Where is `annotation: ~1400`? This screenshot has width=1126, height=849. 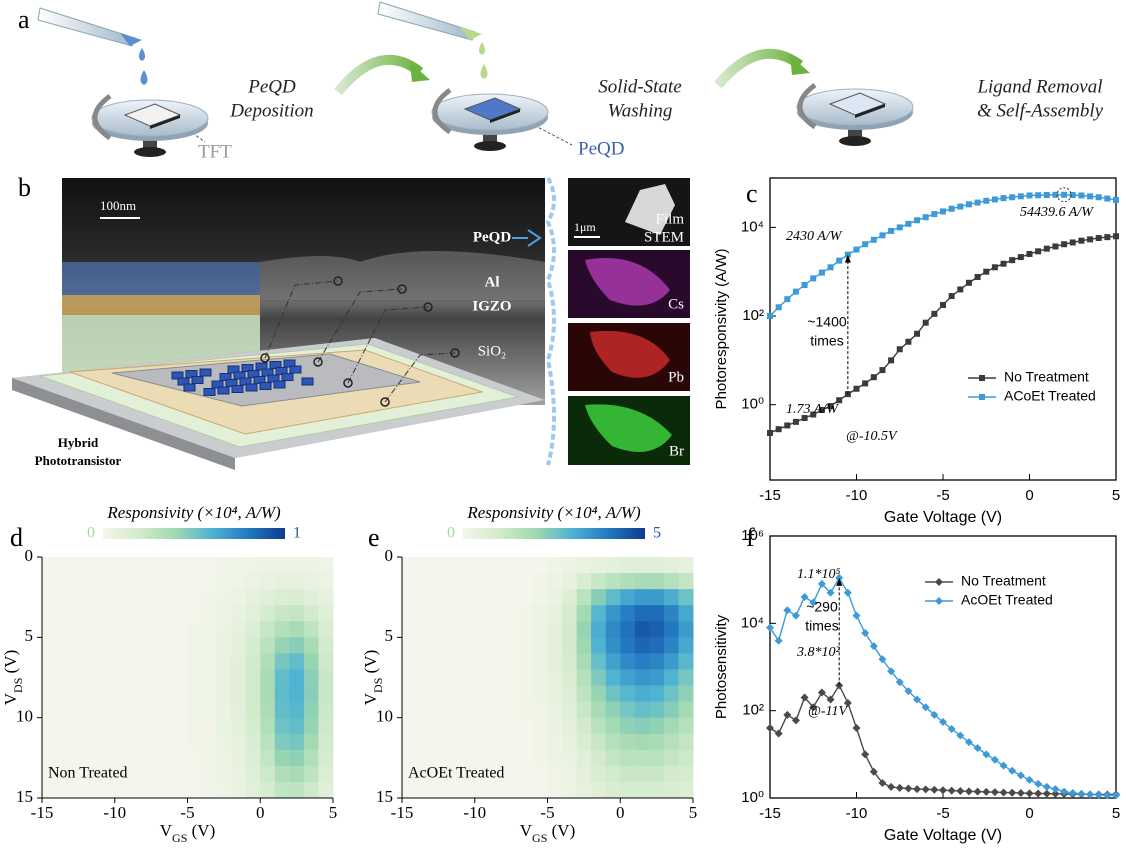 annotation: ~1400 is located at coordinates (827, 322).